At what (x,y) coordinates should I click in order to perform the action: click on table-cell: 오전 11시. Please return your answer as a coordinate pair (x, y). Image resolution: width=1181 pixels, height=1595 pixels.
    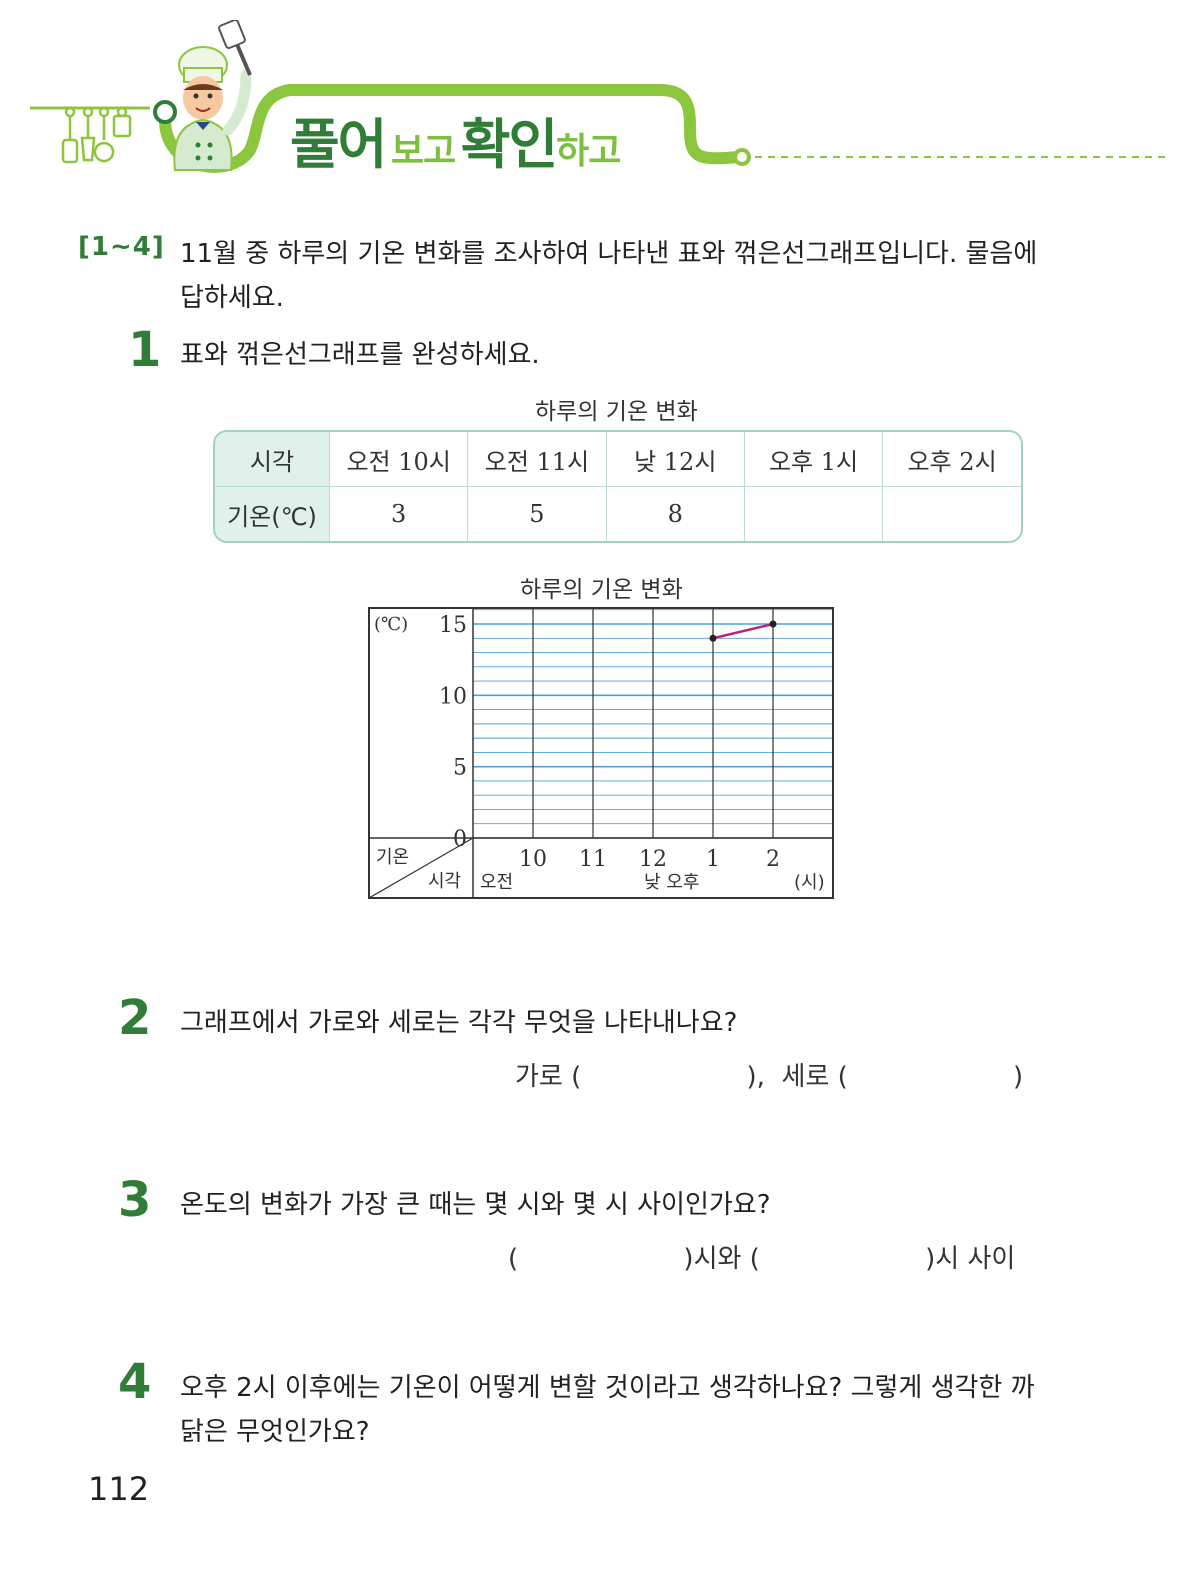
    Looking at the image, I should click on (537, 459).